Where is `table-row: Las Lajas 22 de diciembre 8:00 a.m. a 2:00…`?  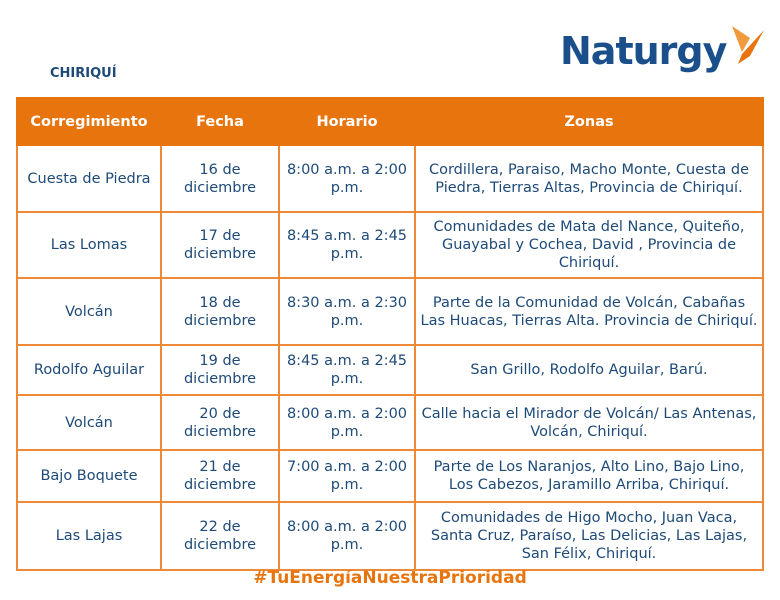
table-row: Las Lajas 22 de diciembre 8:00 a.m. a 2:00… is located at coordinates (390, 536).